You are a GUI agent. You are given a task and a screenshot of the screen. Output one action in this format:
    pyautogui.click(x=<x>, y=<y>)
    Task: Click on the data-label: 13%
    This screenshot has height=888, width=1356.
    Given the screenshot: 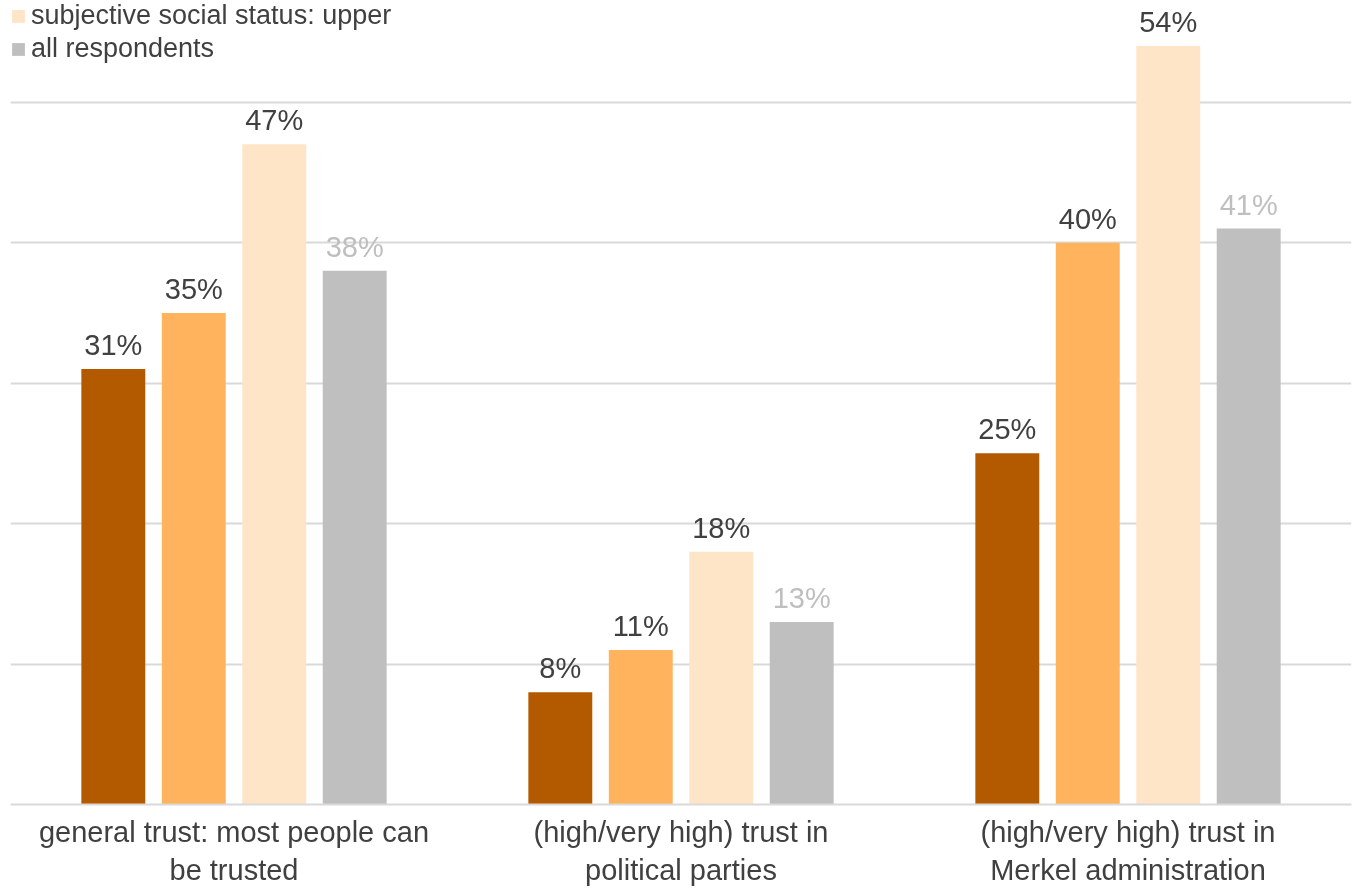 What is the action you would take?
    pyautogui.click(x=801, y=597)
    